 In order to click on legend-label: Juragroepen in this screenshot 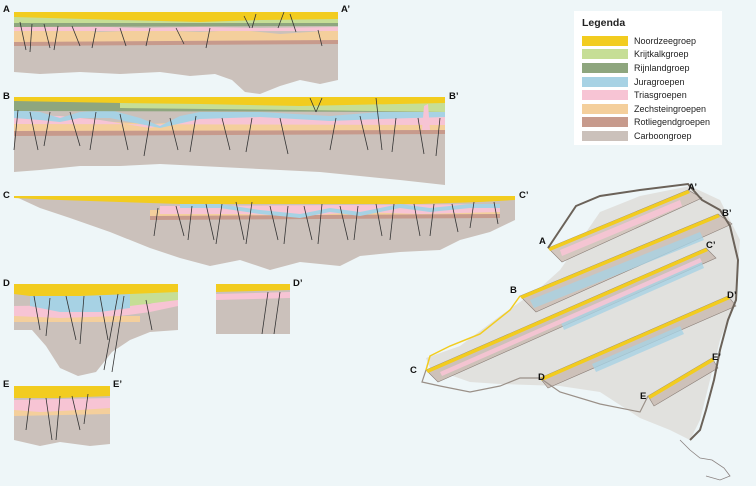, I will do `click(659, 81)`.